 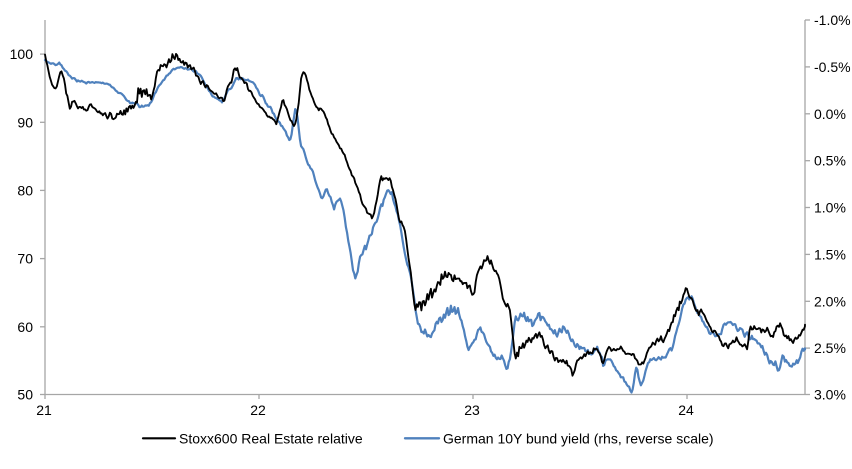 I want to click on svg-text: 1.5%, so click(x=830, y=254).